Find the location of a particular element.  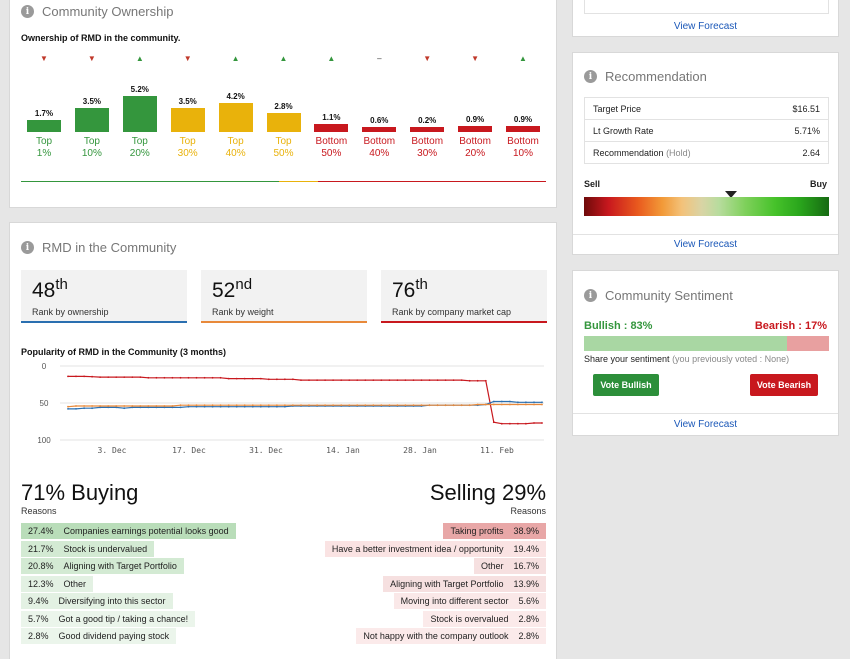

y-tick-label: 100 is located at coordinates (44, 440).